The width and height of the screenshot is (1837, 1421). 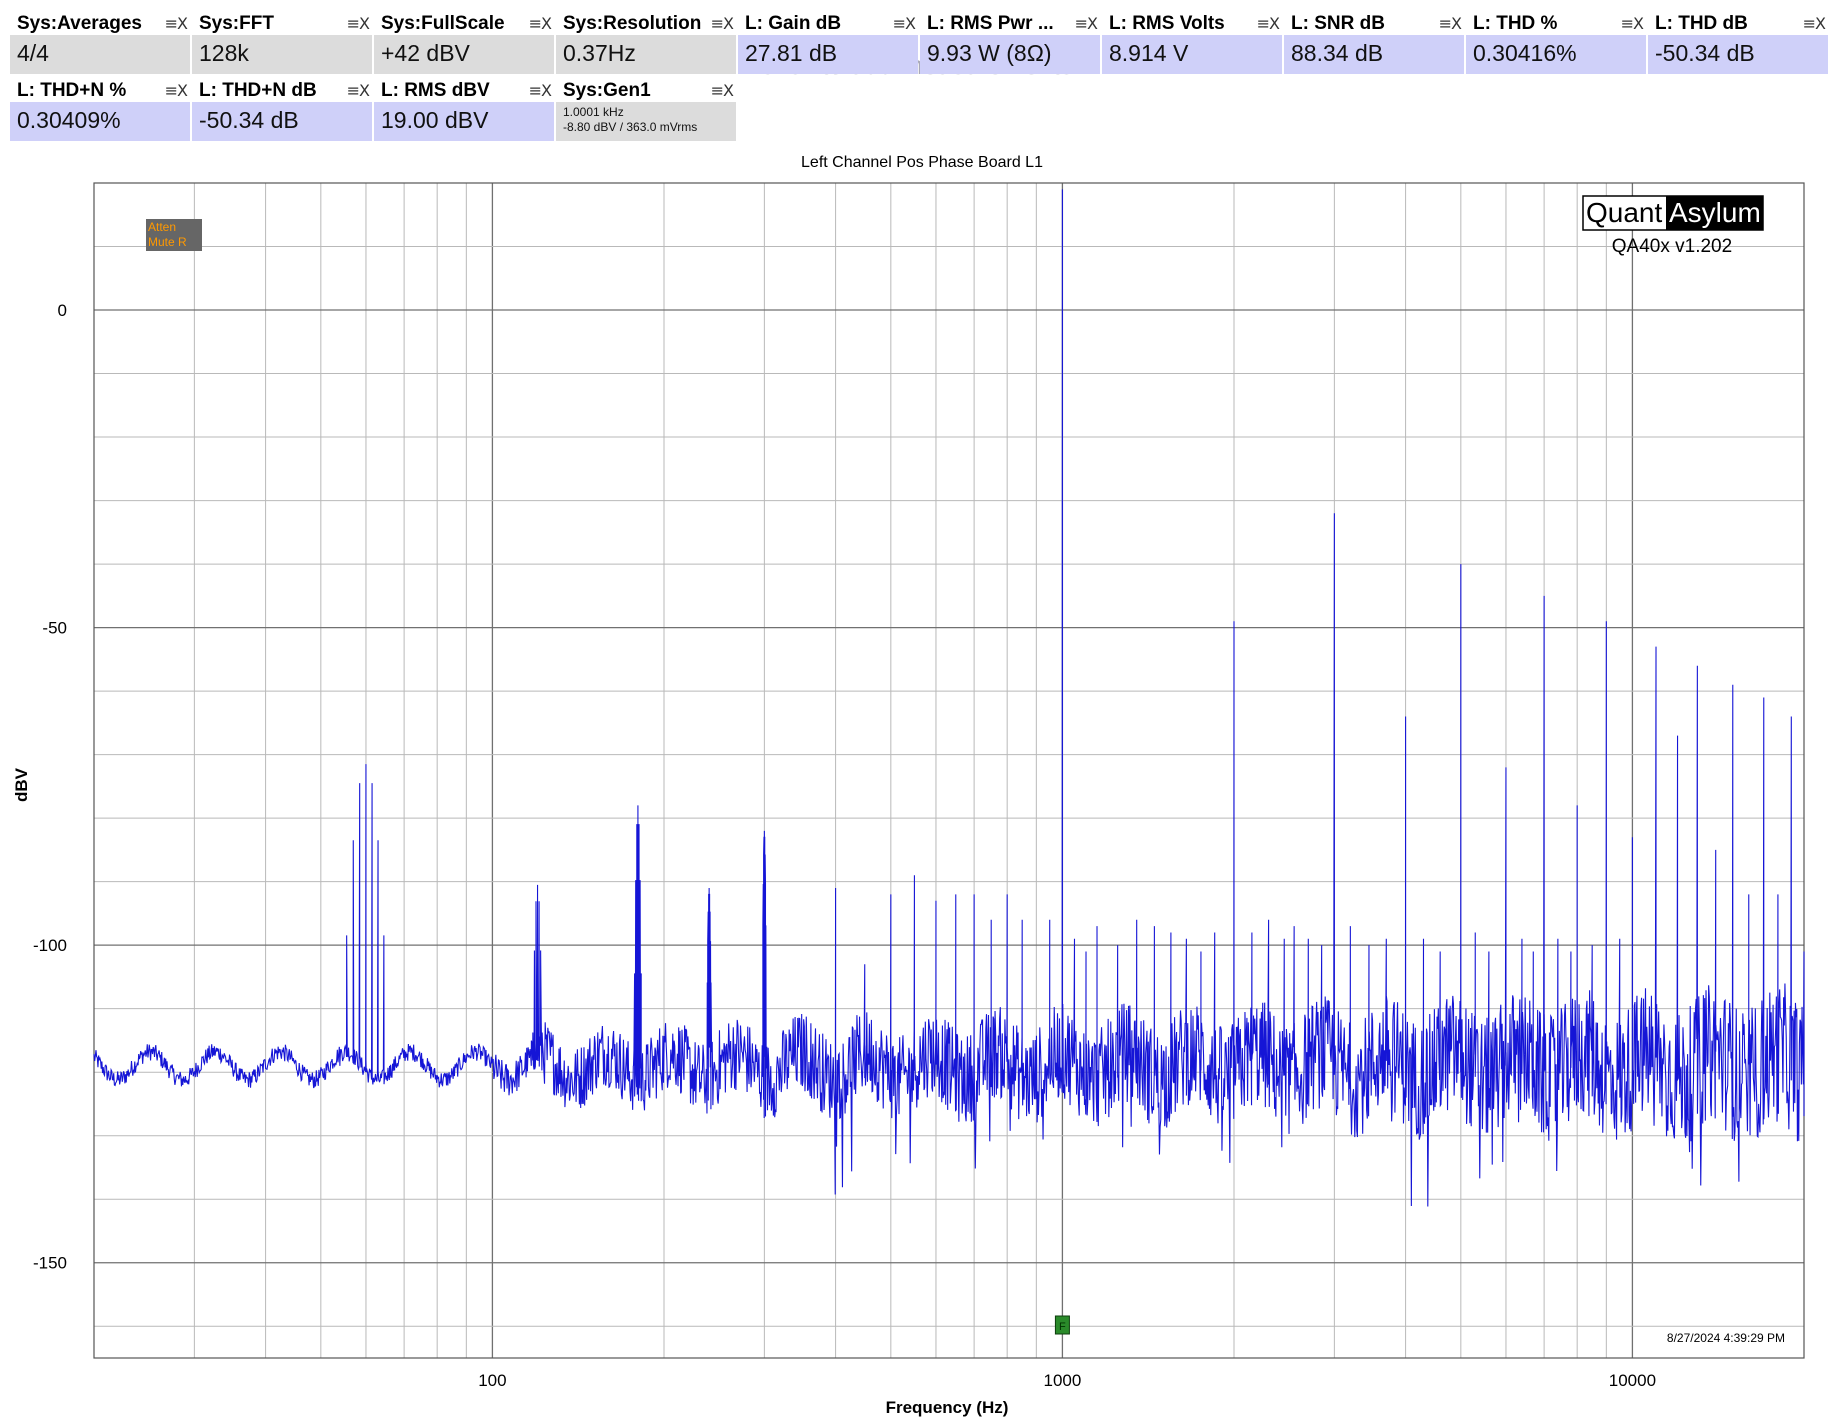 I want to click on status-marker-text: Atten, so click(x=162, y=227).